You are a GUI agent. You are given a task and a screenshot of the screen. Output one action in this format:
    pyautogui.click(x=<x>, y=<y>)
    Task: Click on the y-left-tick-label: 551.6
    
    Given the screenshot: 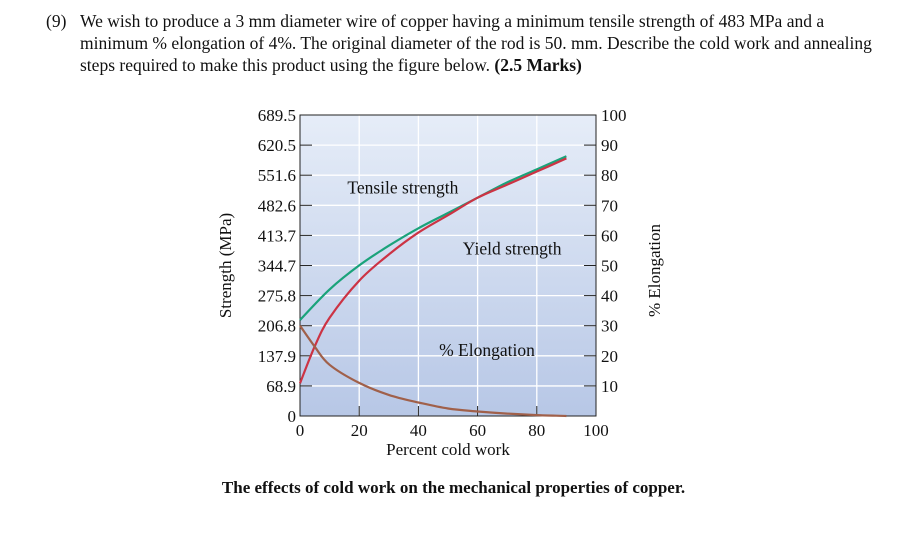 What is the action you would take?
    pyautogui.click(x=277, y=175)
    